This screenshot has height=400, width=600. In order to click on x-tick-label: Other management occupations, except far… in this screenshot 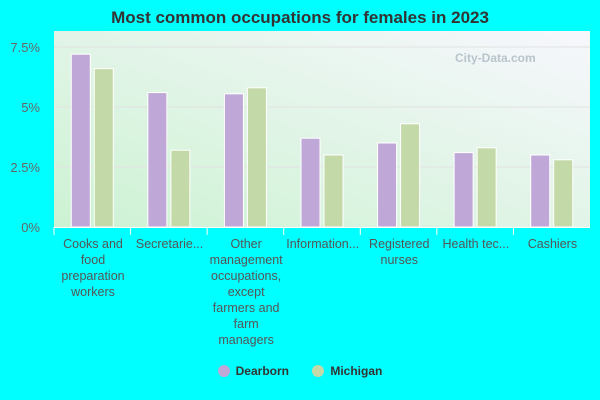, I will do `click(246, 292)`.